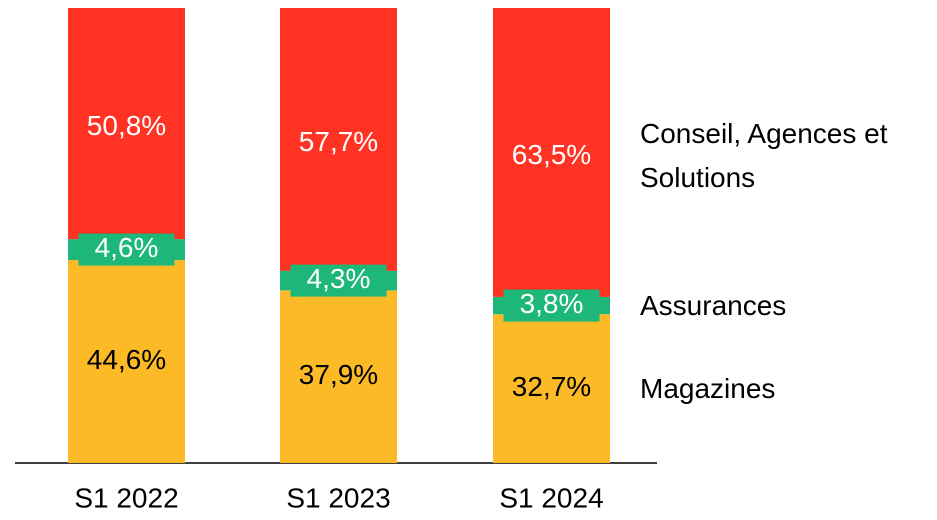  I want to click on value-label: 4,6%, so click(127, 247).